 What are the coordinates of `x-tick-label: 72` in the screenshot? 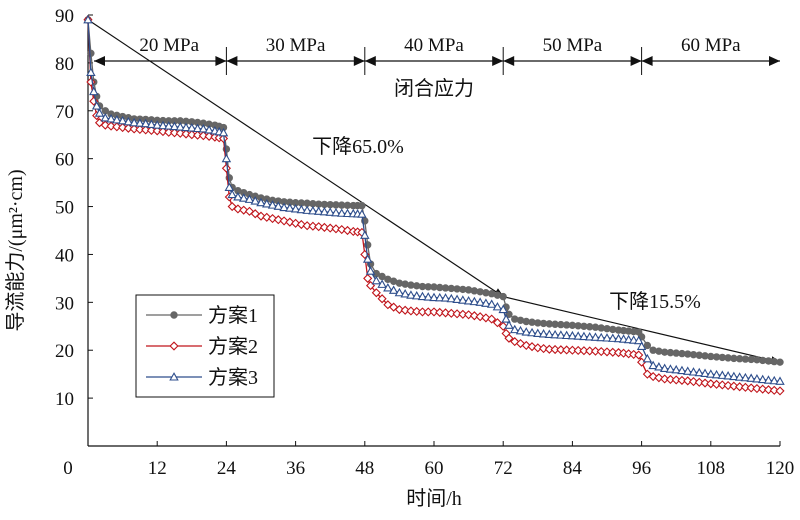 It's located at (503, 468).